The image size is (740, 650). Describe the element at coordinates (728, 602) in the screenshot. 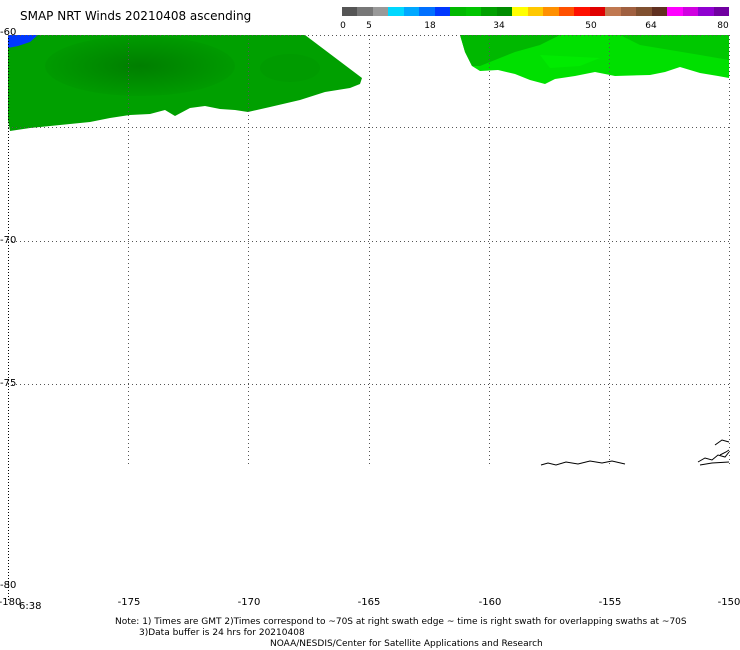

I see `lon-label-150: -150` at that location.